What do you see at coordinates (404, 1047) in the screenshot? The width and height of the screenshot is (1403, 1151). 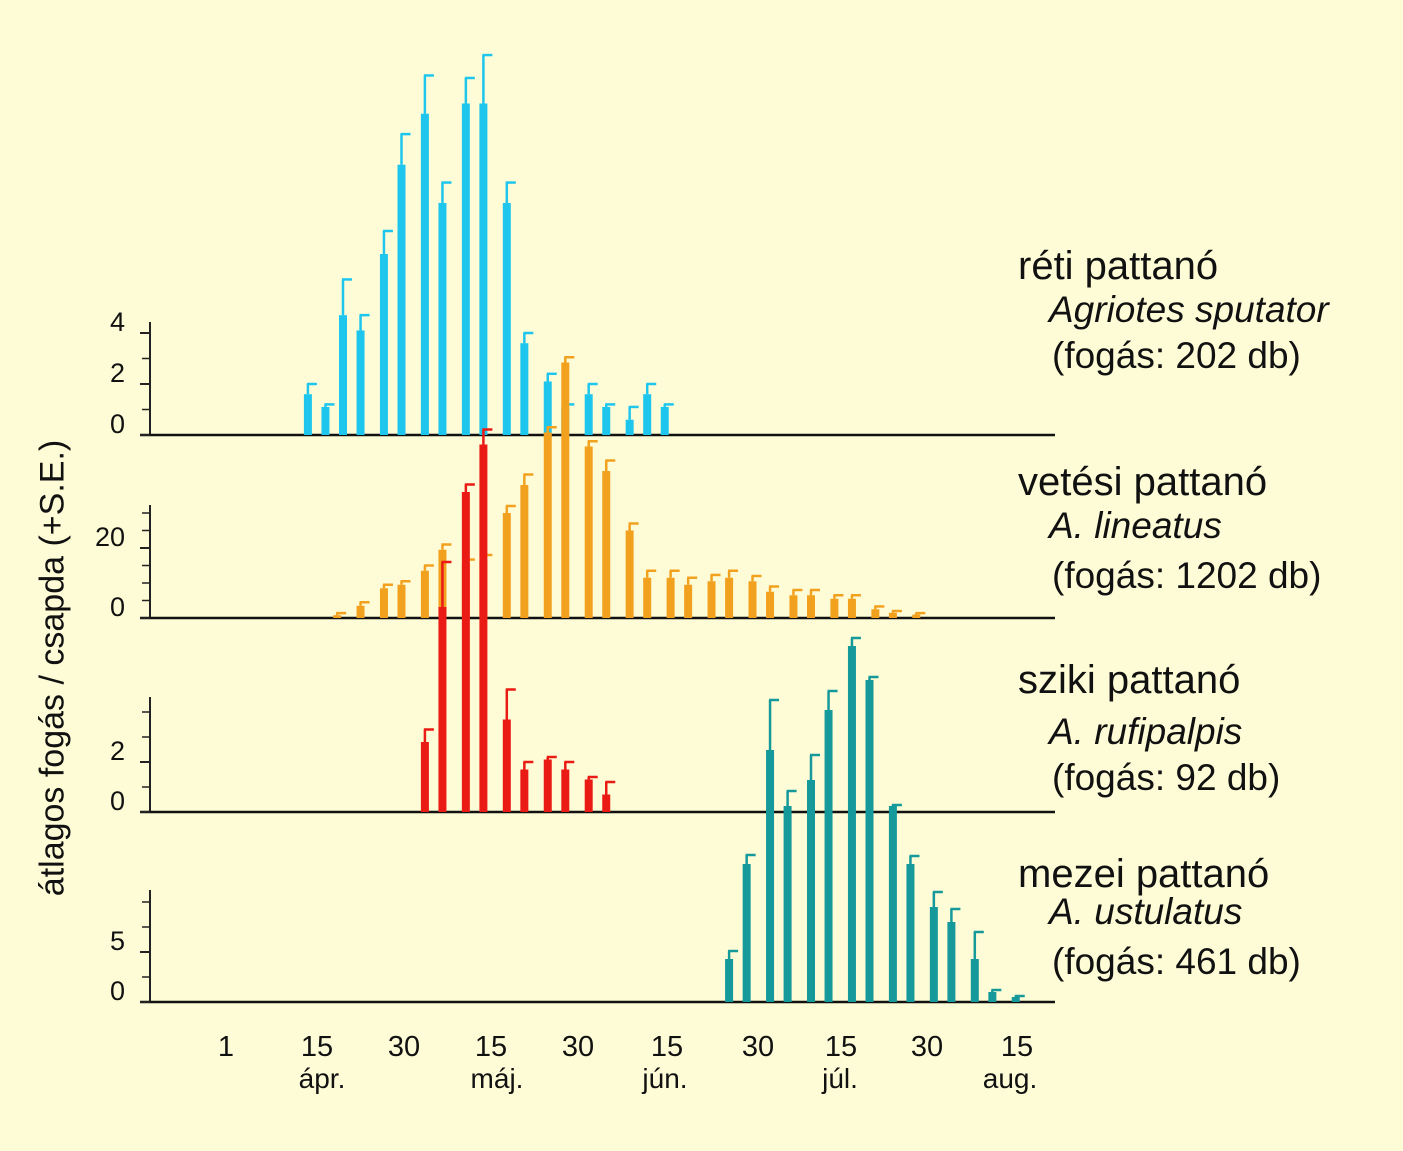 I see `x-tick-label-2: 30` at bounding box center [404, 1047].